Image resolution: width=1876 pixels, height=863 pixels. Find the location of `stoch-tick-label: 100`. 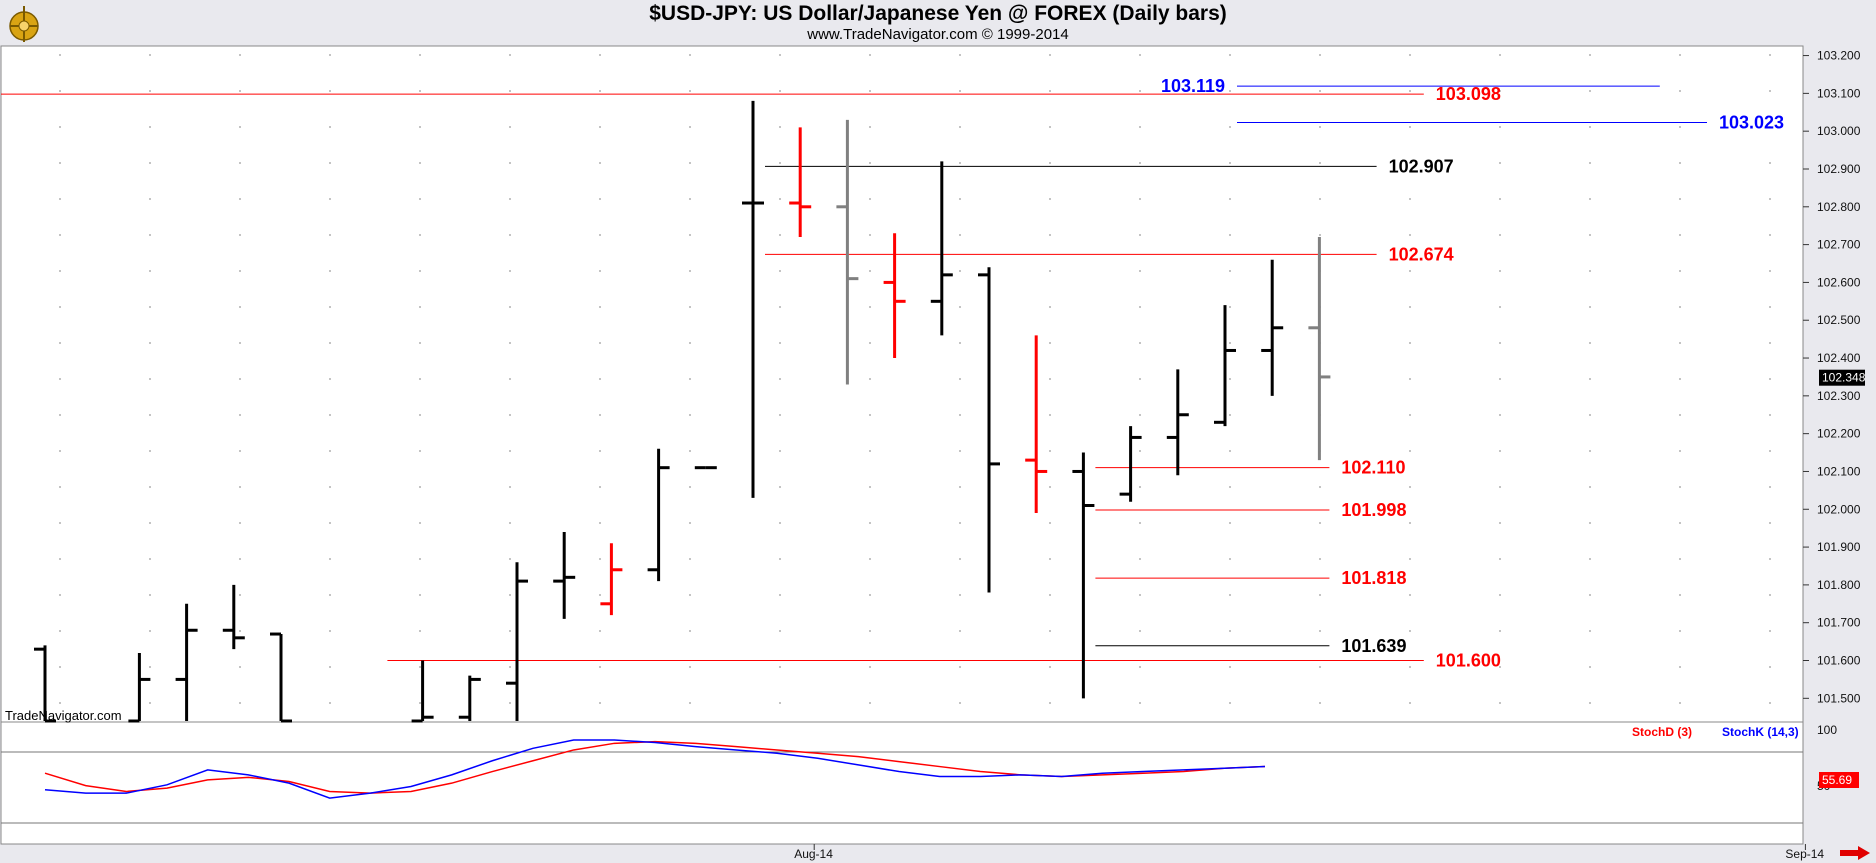

stoch-tick-label: 100 is located at coordinates (1827, 730).